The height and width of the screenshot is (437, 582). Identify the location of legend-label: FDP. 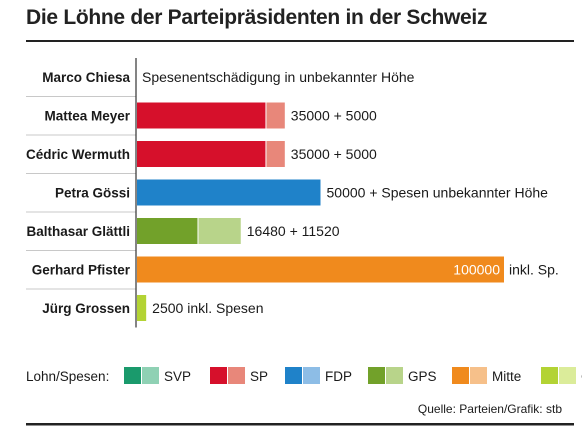
(338, 376).